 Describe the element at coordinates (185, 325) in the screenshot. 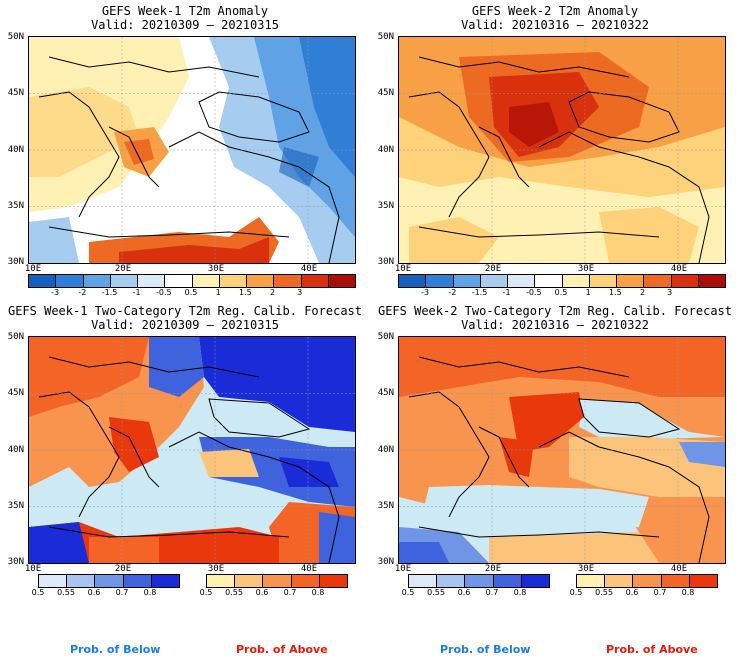

I see `panel-valid-dates: Valid: 20210309 – 20210315` at that location.